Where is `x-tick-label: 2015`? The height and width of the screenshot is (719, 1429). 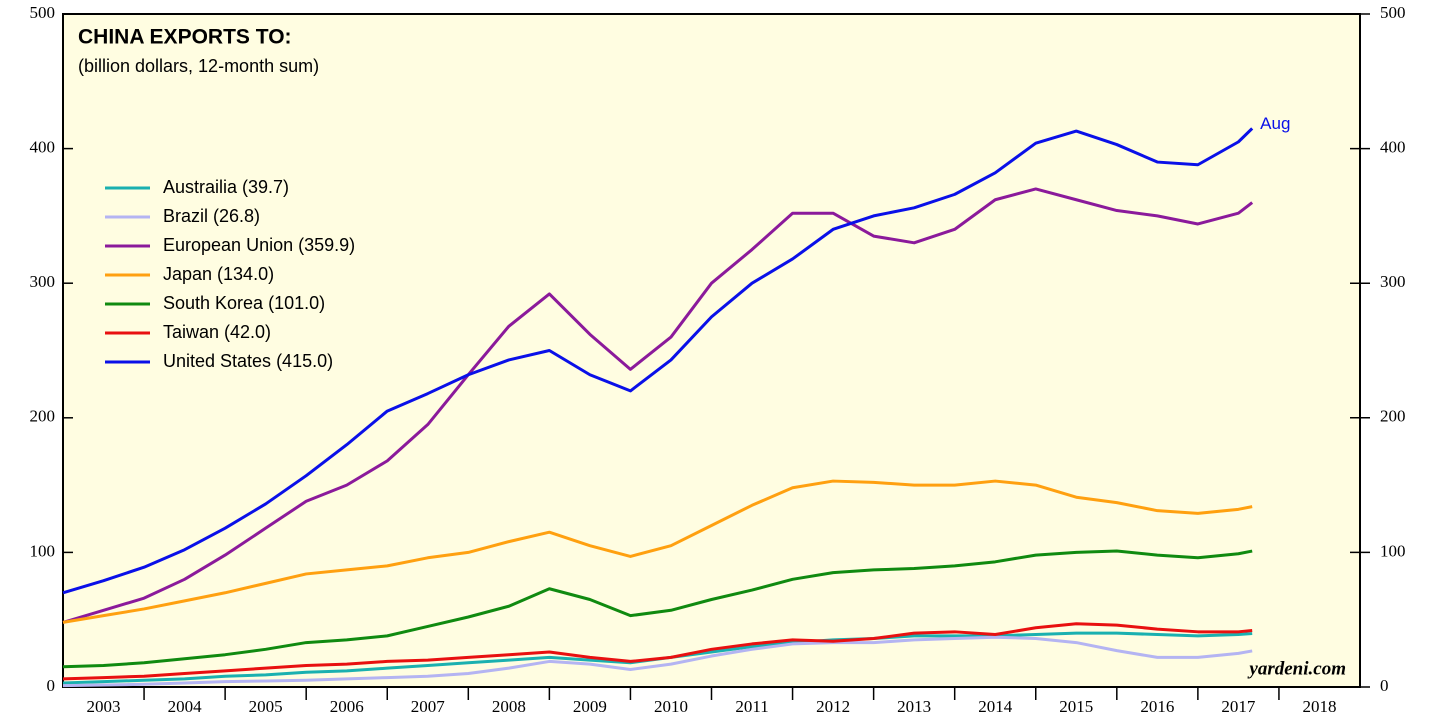 x-tick-label: 2015 is located at coordinates (1076, 706).